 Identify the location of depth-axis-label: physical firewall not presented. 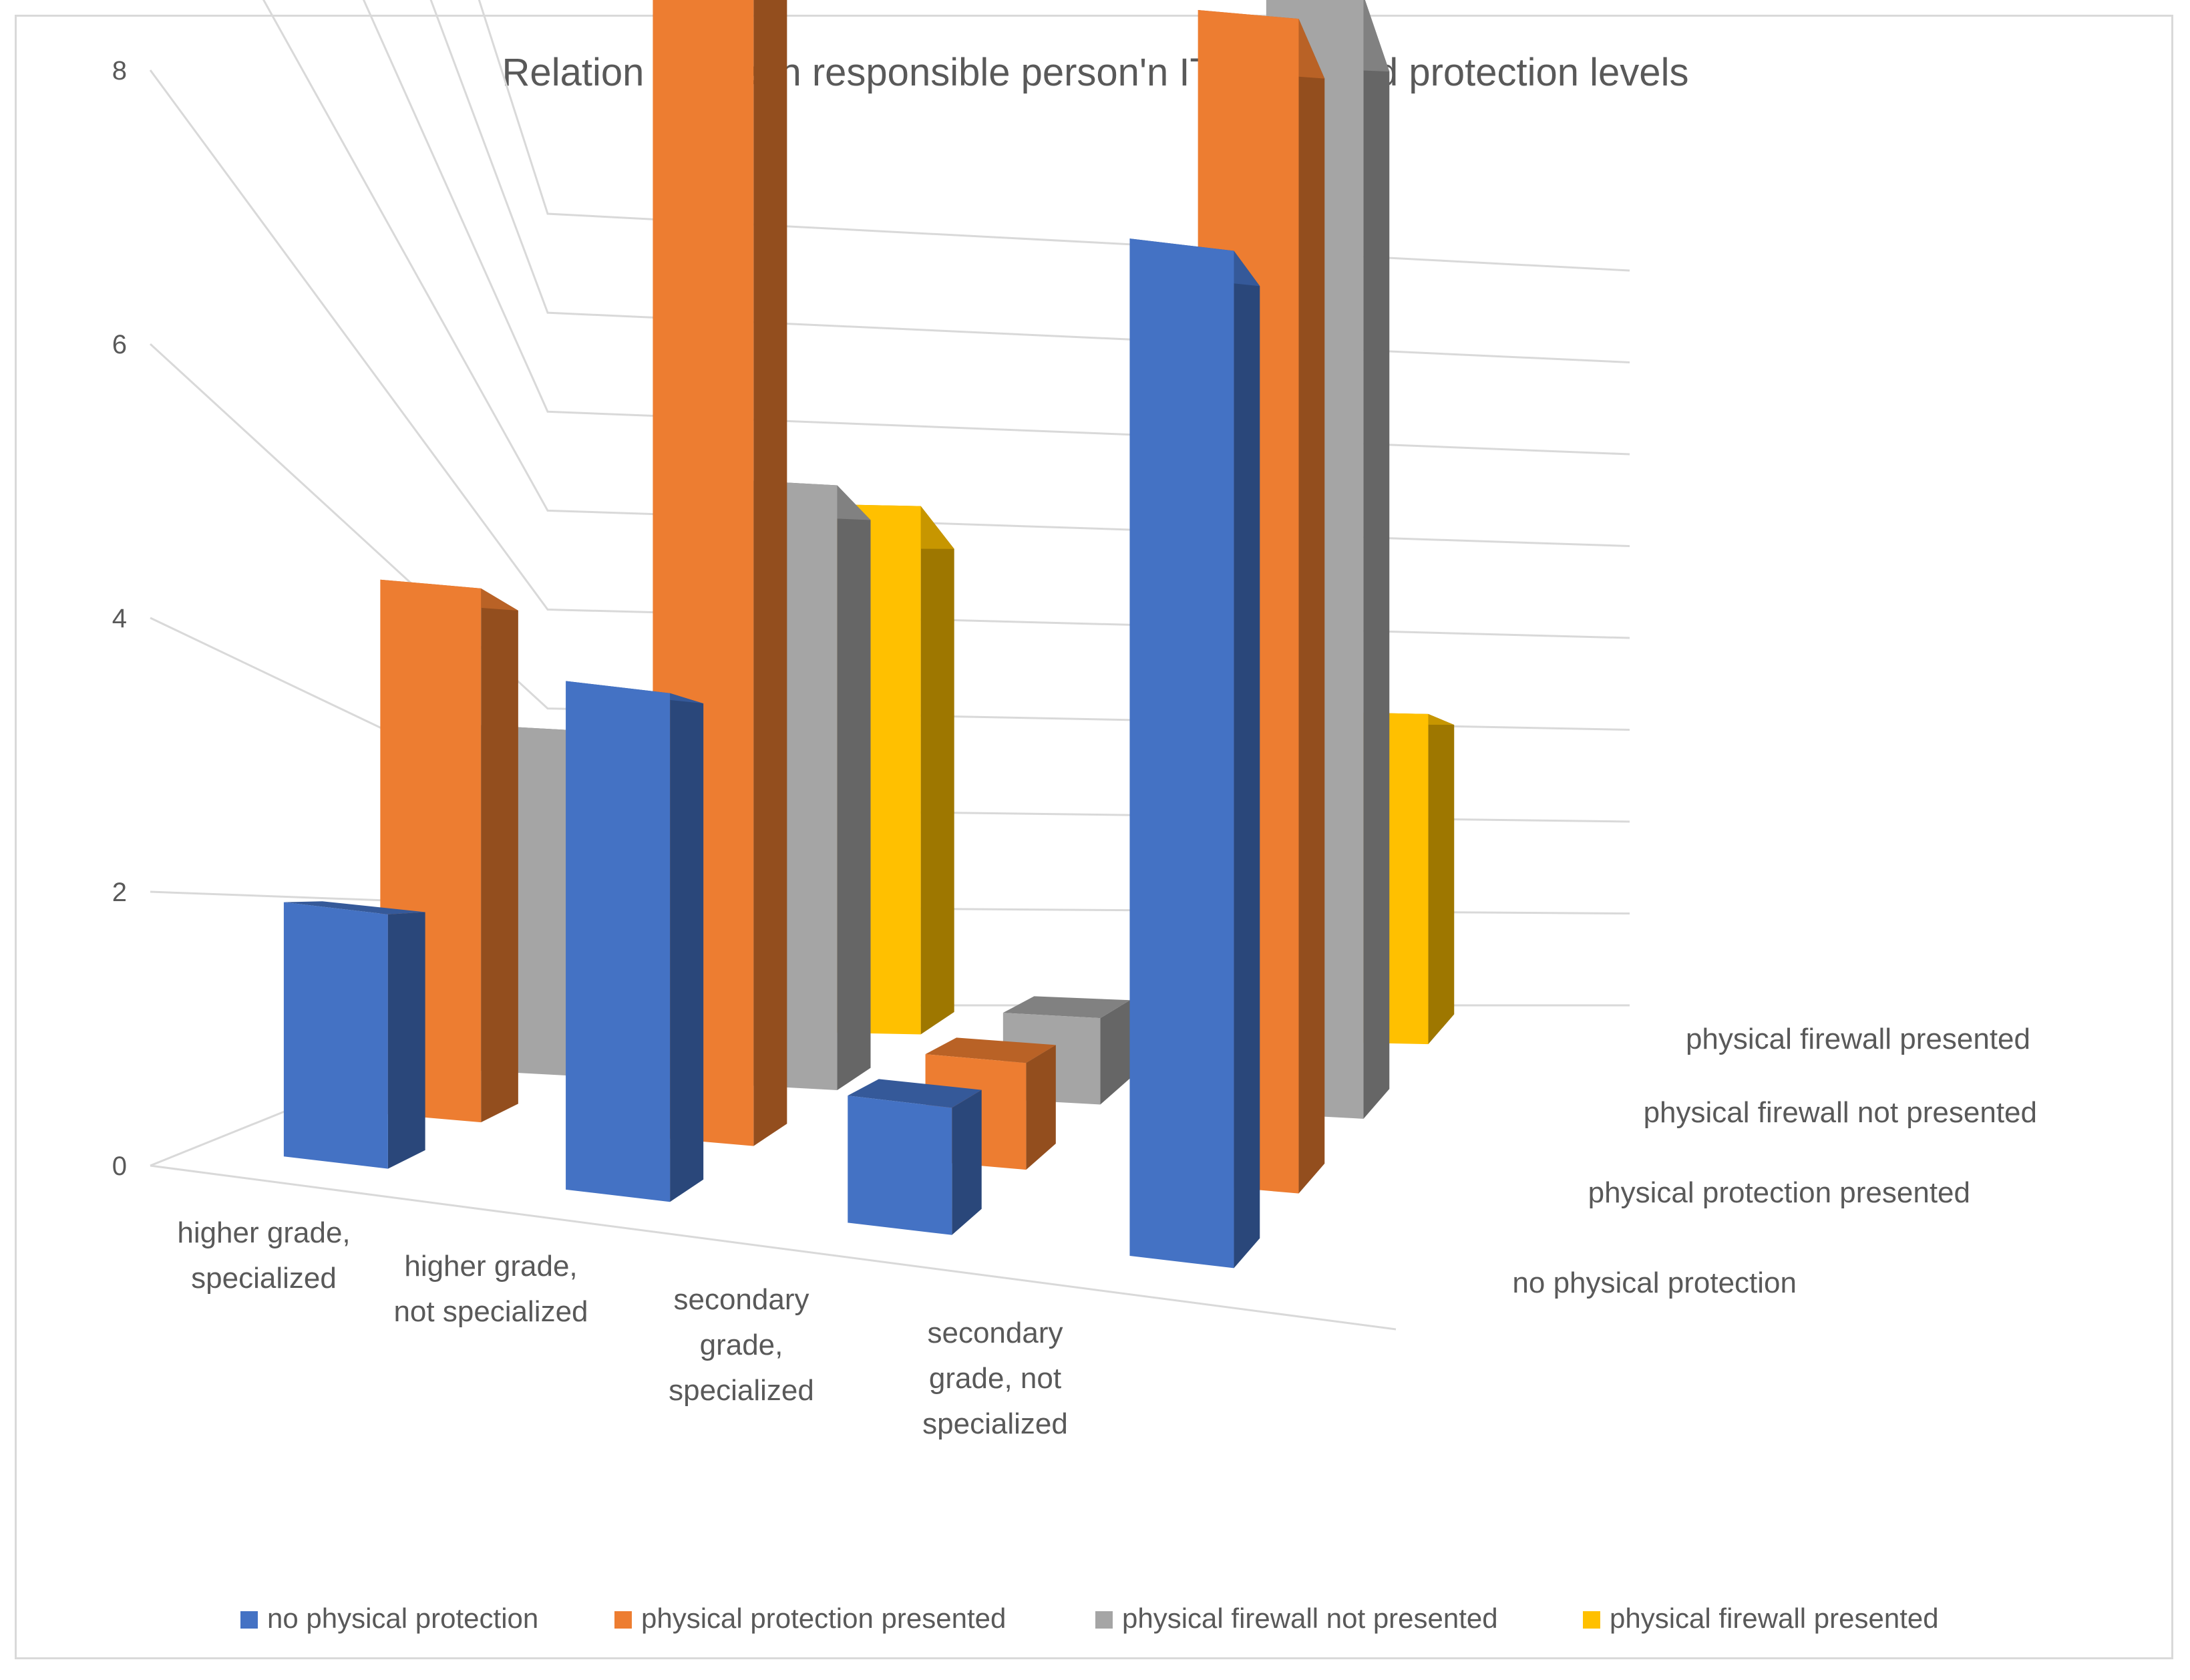
(1840, 1112).